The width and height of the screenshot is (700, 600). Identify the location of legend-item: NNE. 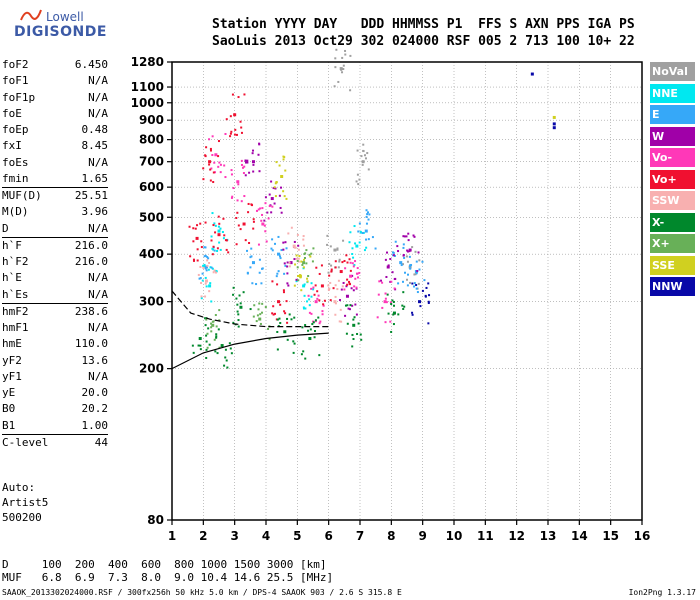
(672, 93).